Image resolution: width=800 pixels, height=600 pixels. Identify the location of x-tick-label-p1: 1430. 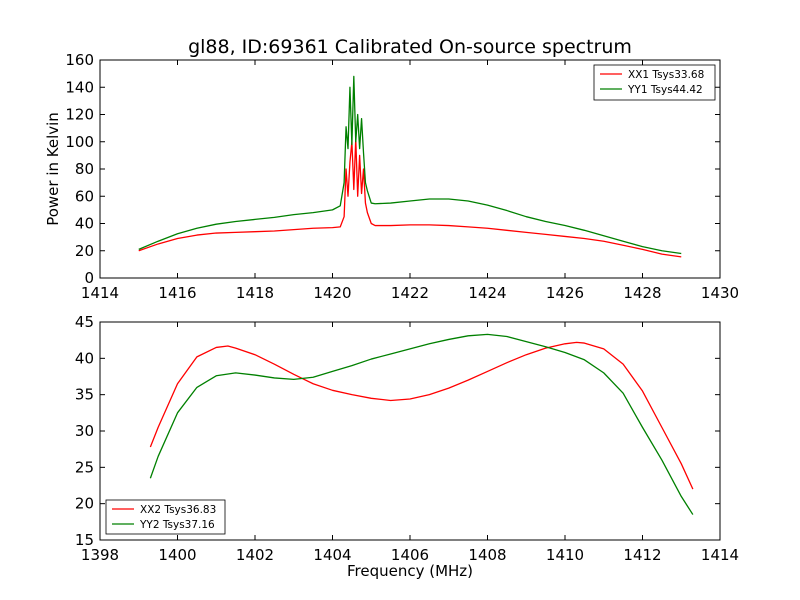
(720, 293).